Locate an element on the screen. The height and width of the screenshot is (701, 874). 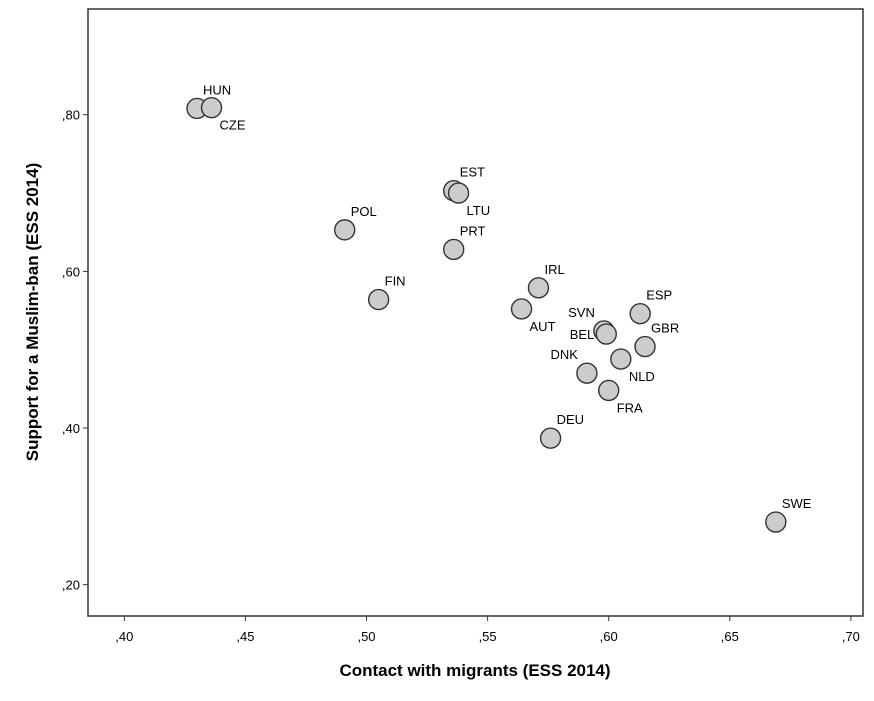
data-point-fra is located at coordinates (609, 390).